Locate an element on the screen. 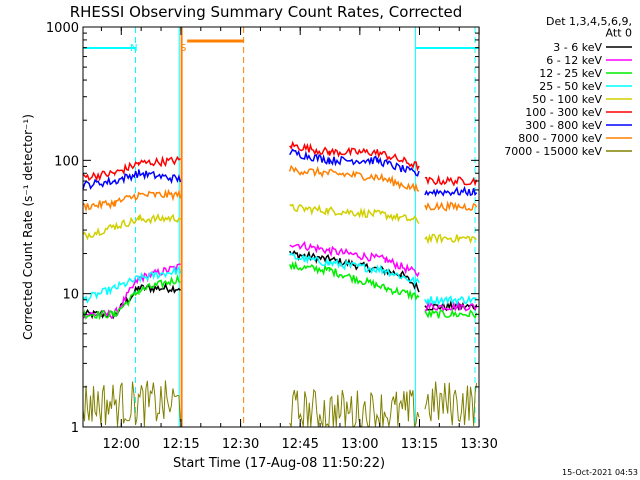  legend-header-line: Att 0 is located at coordinates (619, 33).